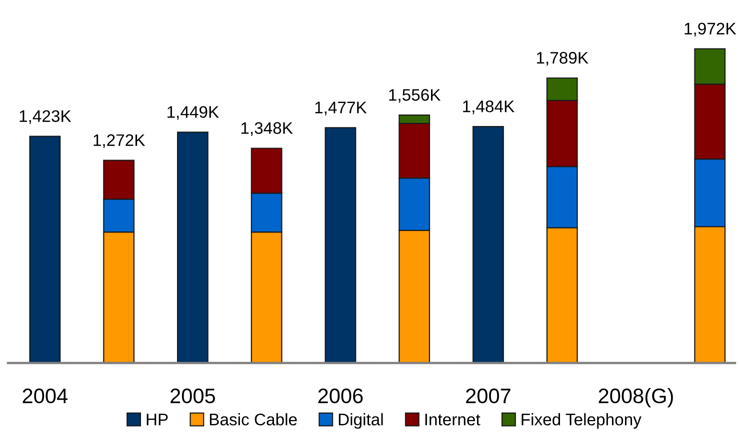 Image resolution: width=739 pixels, height=435 pixels. What do you see at coordinates (562, 59) in the screenshot?
I see `total-label: 1,789K` at bounding box center [562, 59].